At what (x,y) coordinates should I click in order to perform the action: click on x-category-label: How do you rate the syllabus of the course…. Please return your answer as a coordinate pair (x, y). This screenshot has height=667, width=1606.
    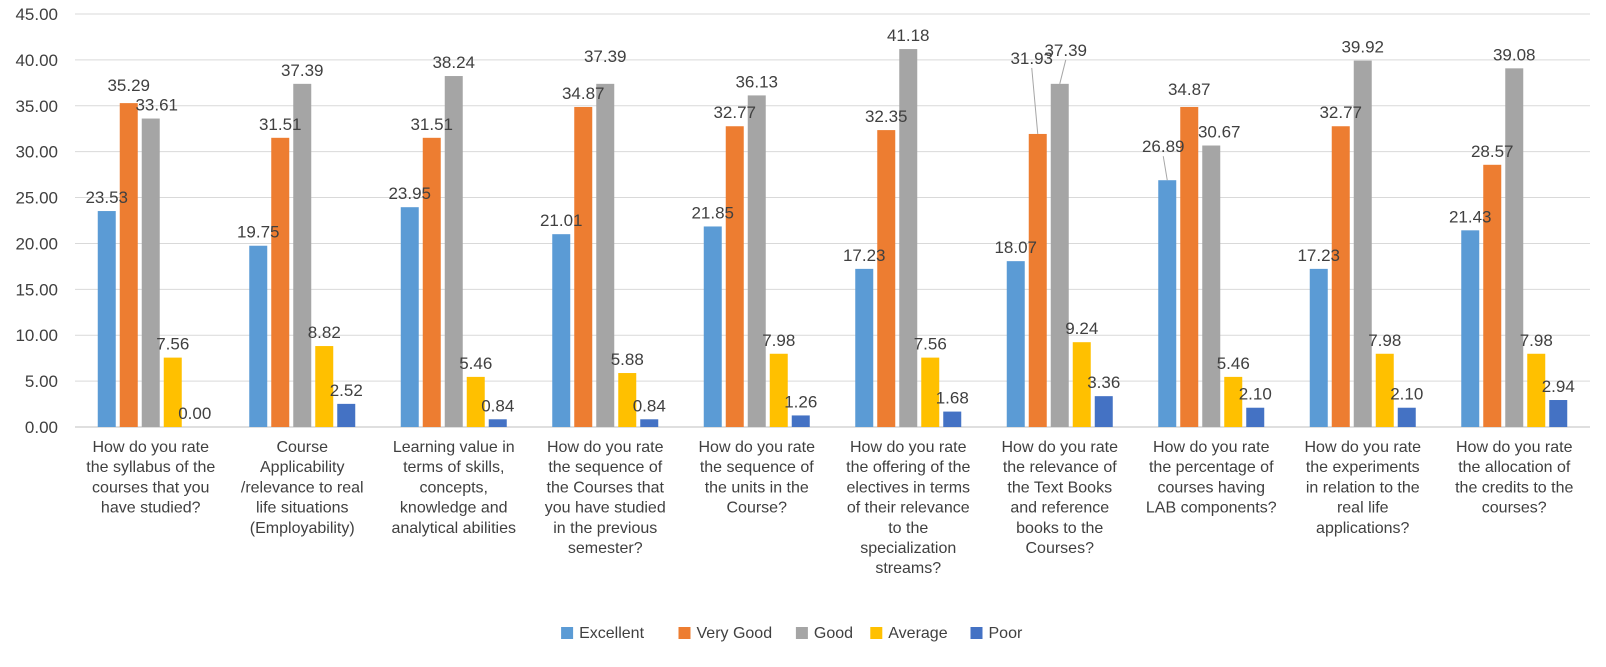
    Looking at the image, I should click on (150, 478).